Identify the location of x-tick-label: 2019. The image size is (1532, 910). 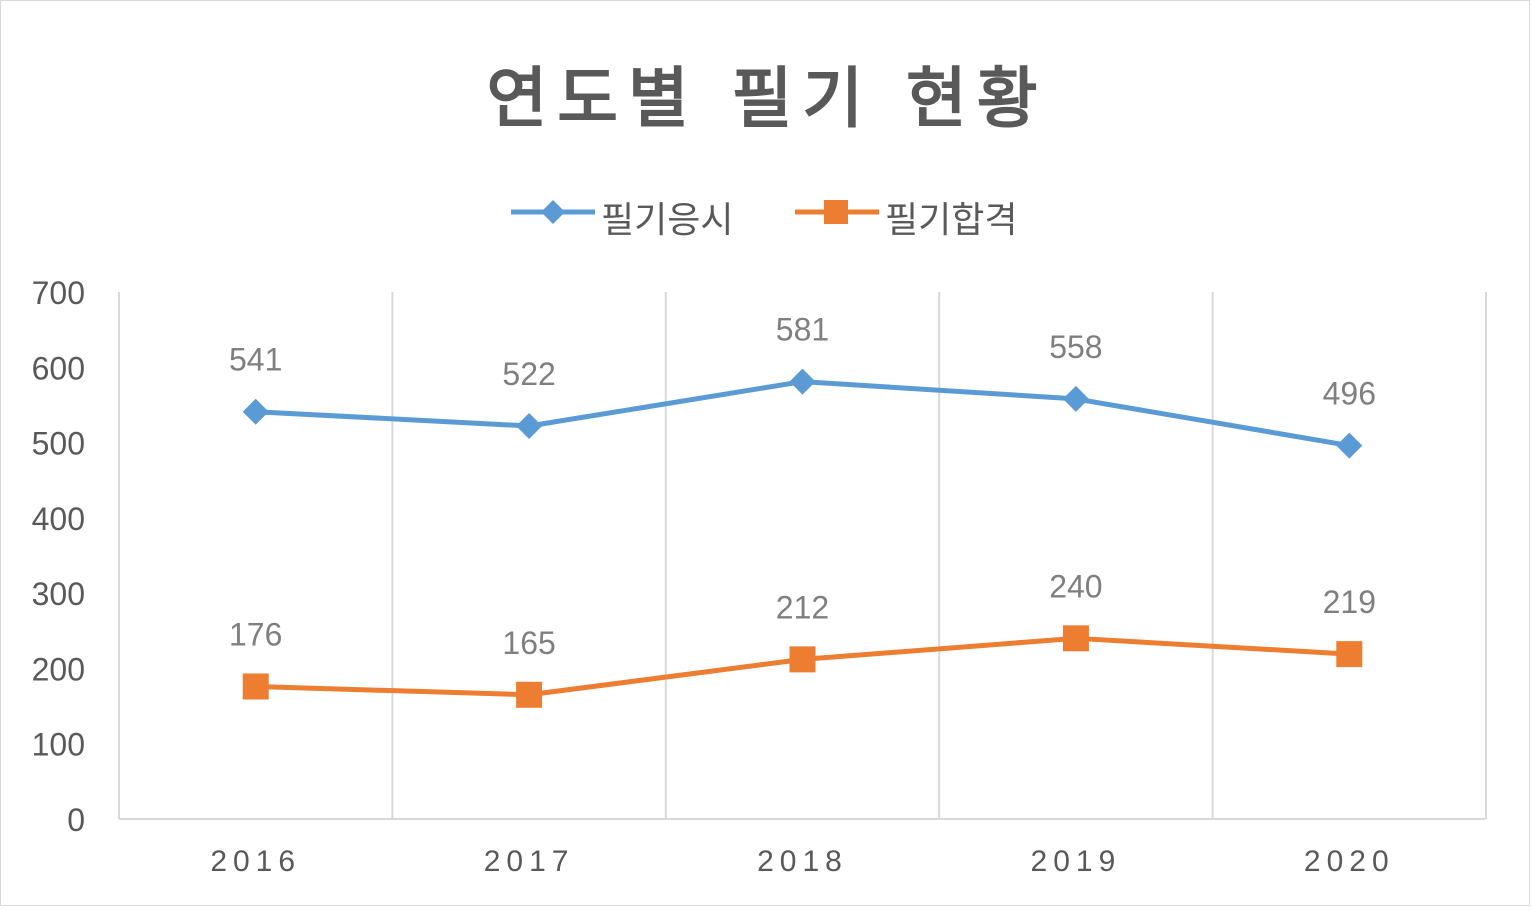
(1076, 861).